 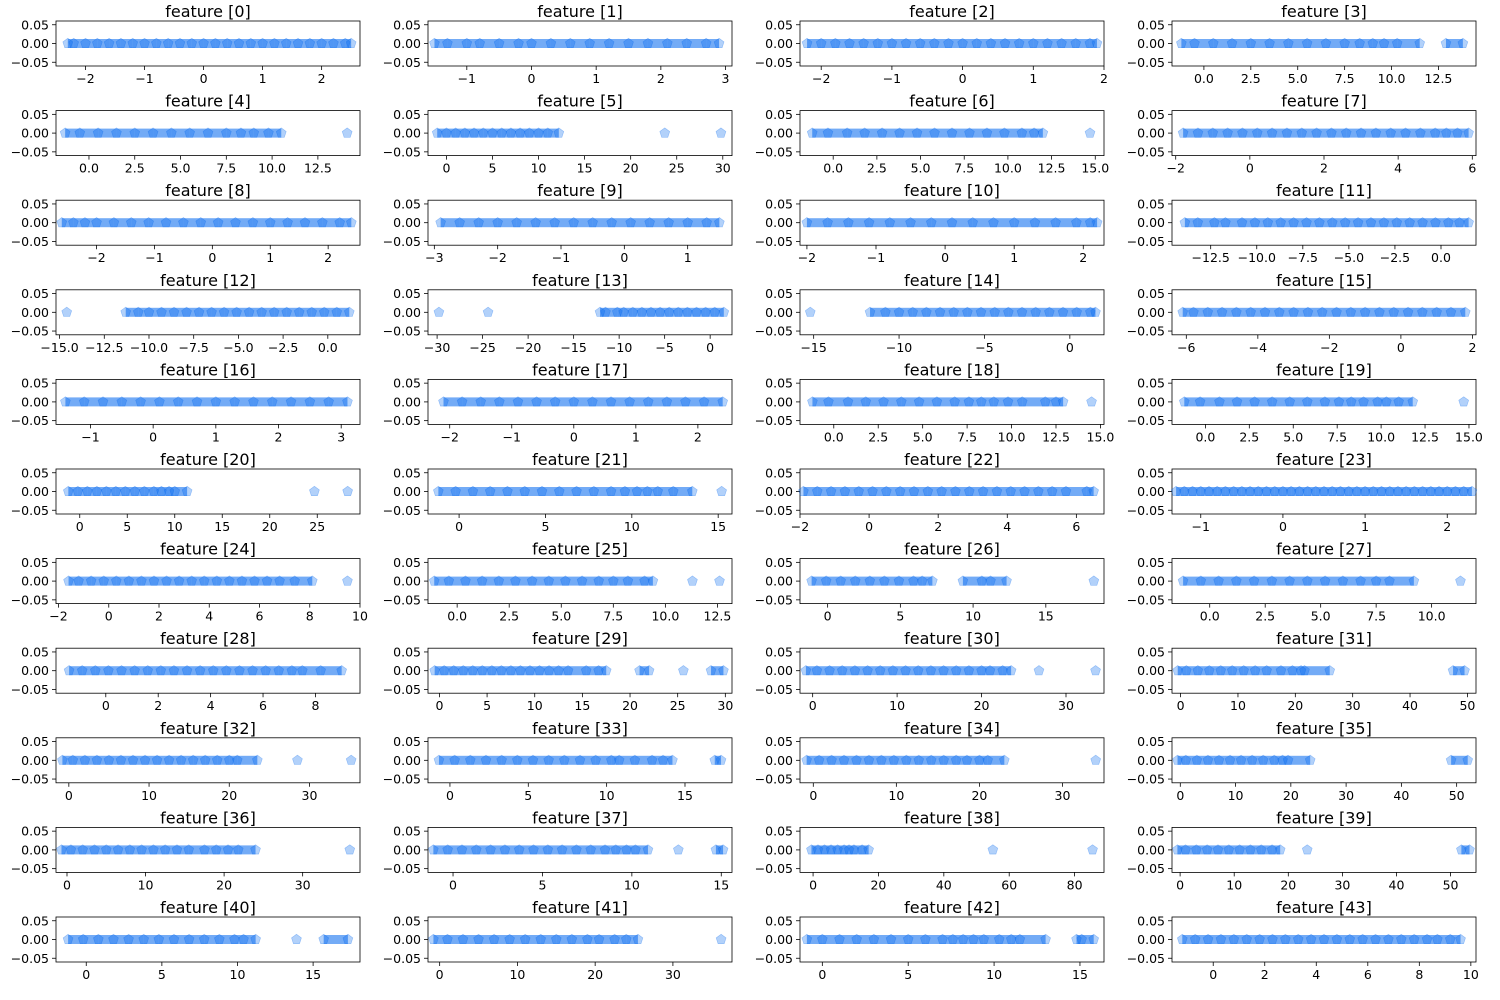 What do you see at coordinates (1324, 190) in the screenshot?
I see `subplot-title: feature [11]` at bounding box center [1324, 190].